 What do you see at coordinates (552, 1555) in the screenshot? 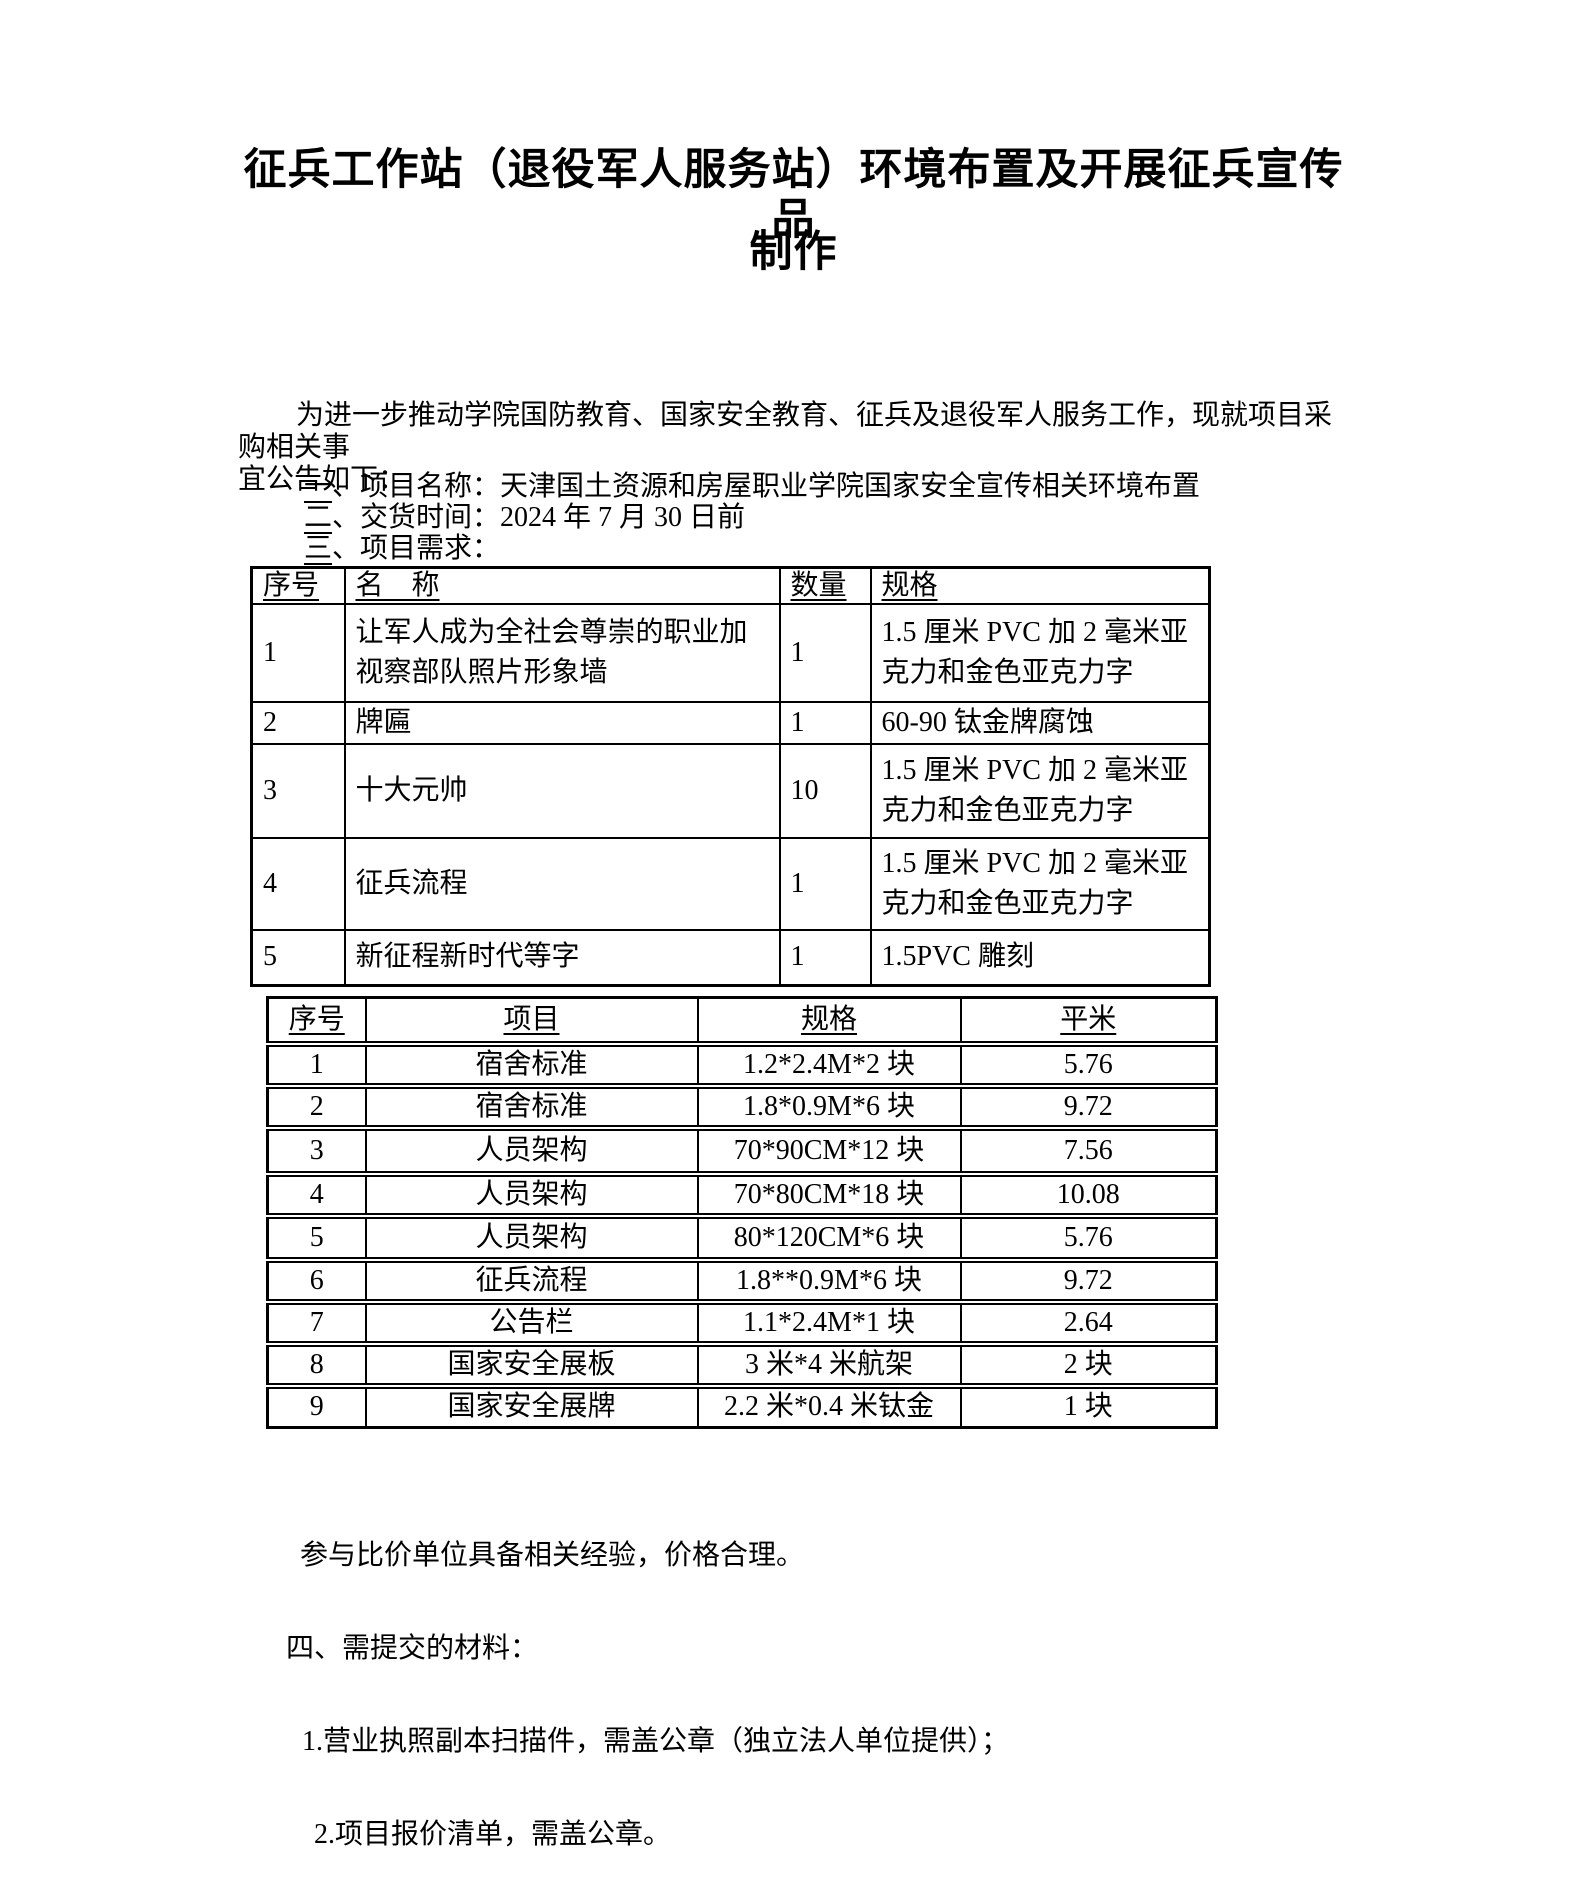
I see `footer-line-experience: 参与比价单位具备相关经验，价格合理。` at bounding box center [552, 1555].